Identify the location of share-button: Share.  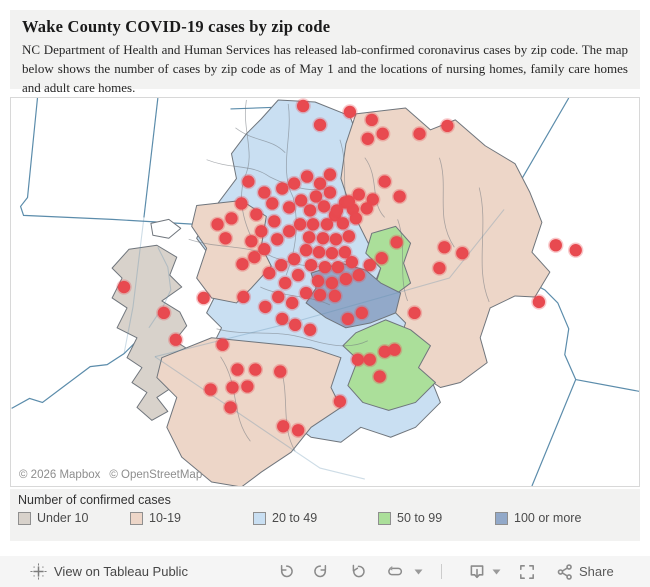
(585, 571).